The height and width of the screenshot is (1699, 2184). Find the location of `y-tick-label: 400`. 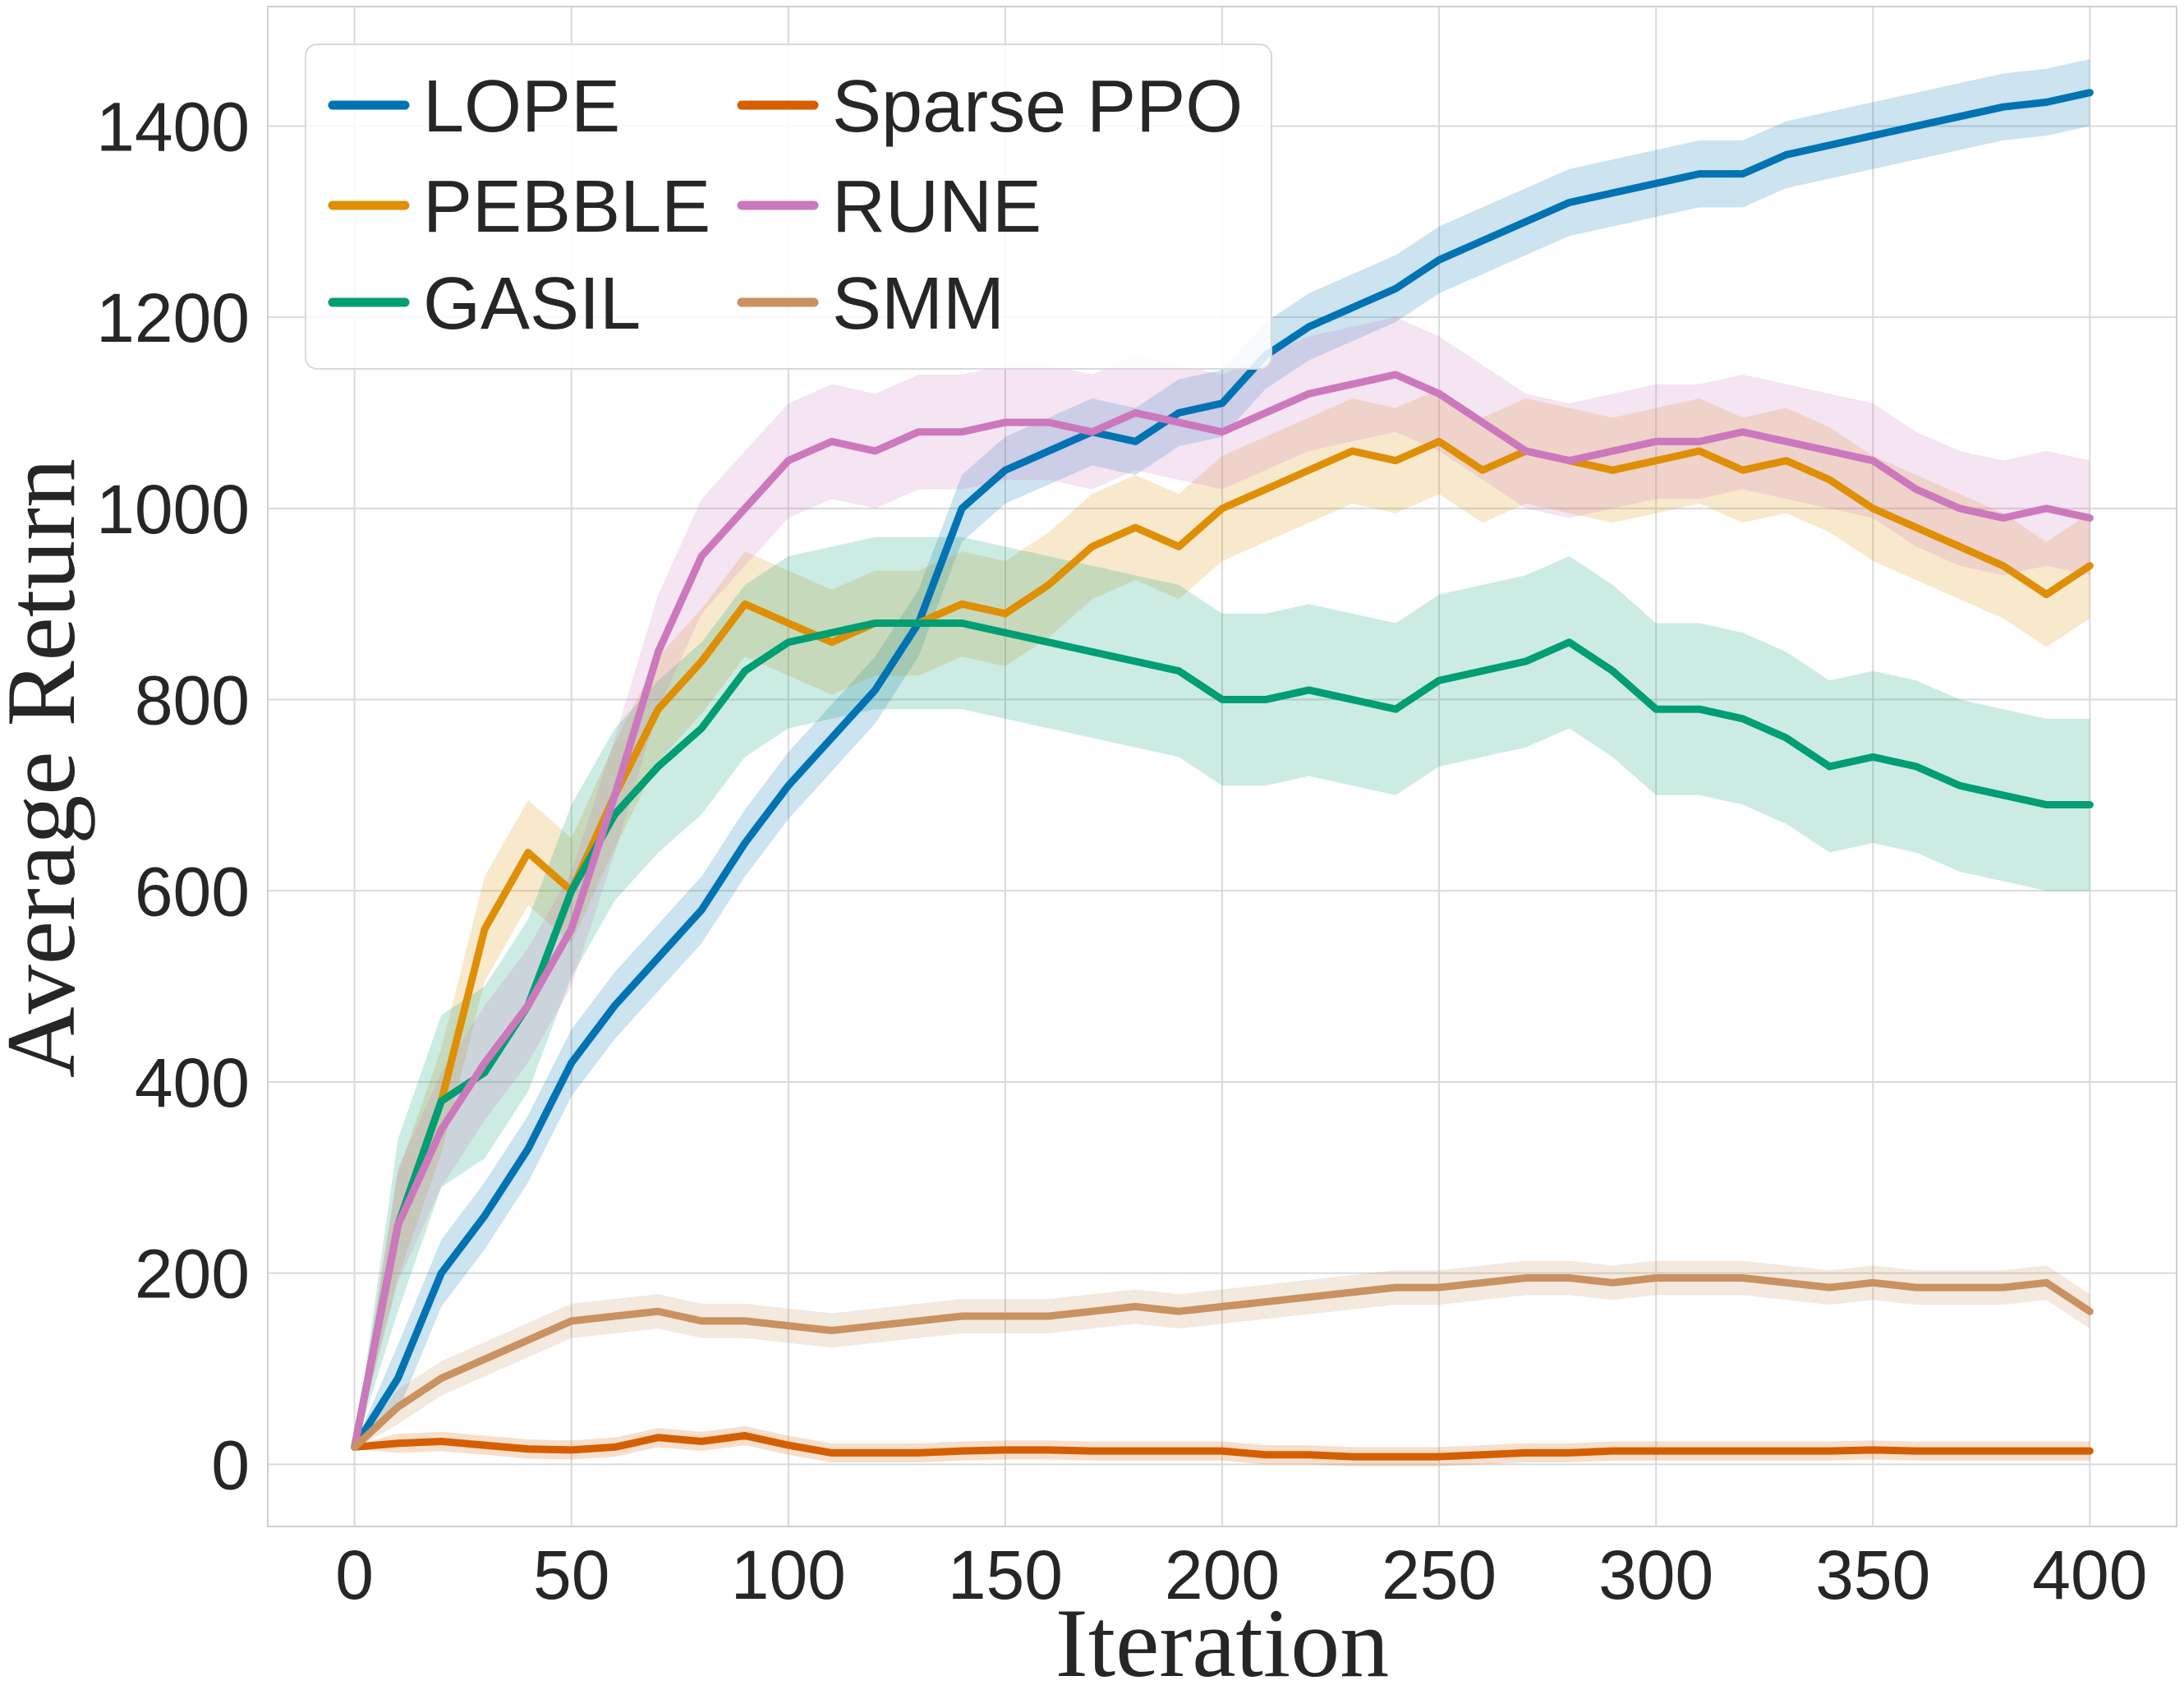

y-tick-label: 400 is located at coordinates (192, 1083).